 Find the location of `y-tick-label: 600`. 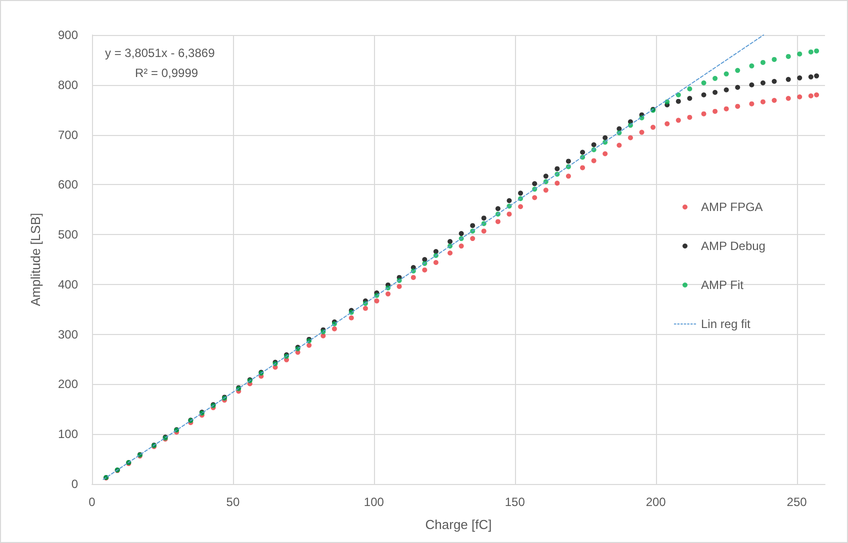

y-tick-label: 600 is located at coordinates (68, 185).